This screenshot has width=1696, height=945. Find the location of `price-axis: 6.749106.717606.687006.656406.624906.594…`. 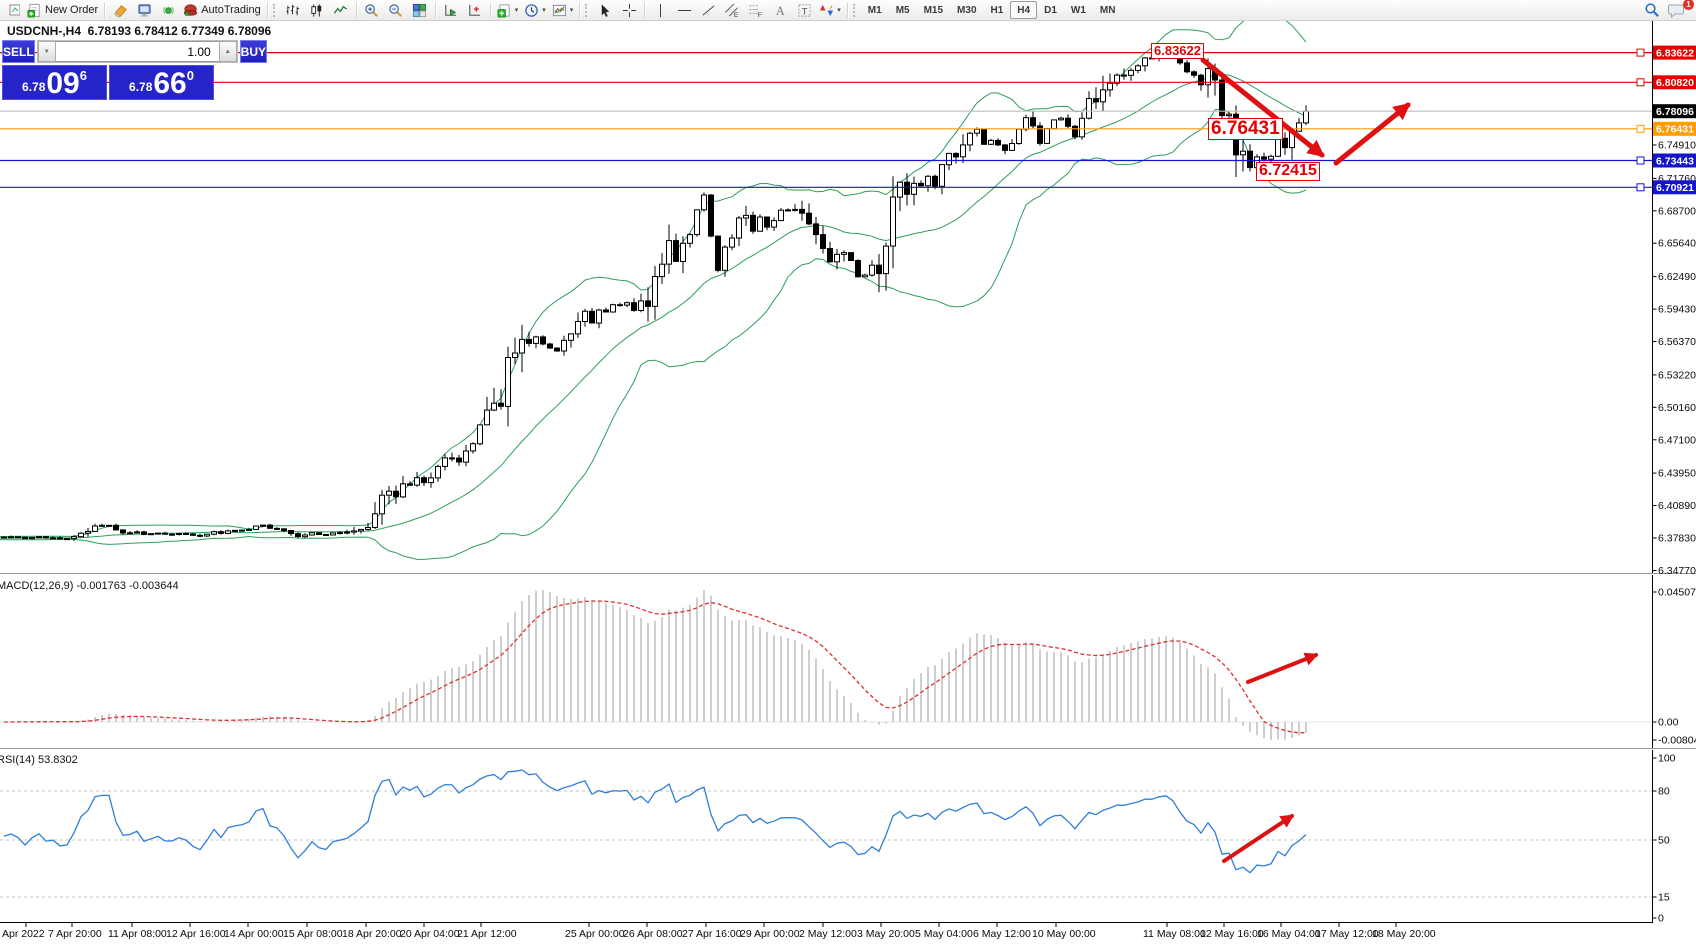

price-axis: 6.749106.717606.687006.656406.624906.594… is located at coordinates (1674, 311).